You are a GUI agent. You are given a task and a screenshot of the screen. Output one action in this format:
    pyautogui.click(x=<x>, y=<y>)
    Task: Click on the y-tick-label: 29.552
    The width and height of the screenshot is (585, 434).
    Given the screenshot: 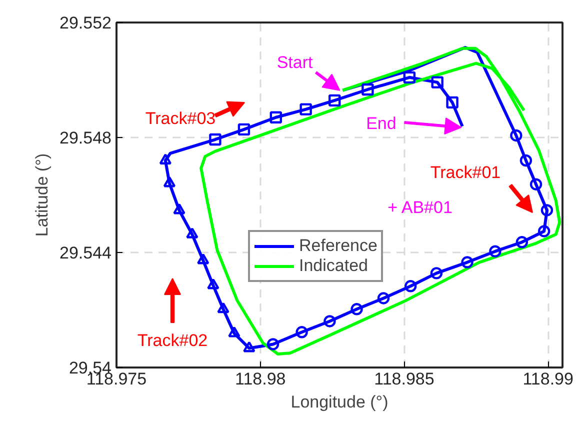 What is the action you would take?
    pyautogui.click(x=86, y=23)
    